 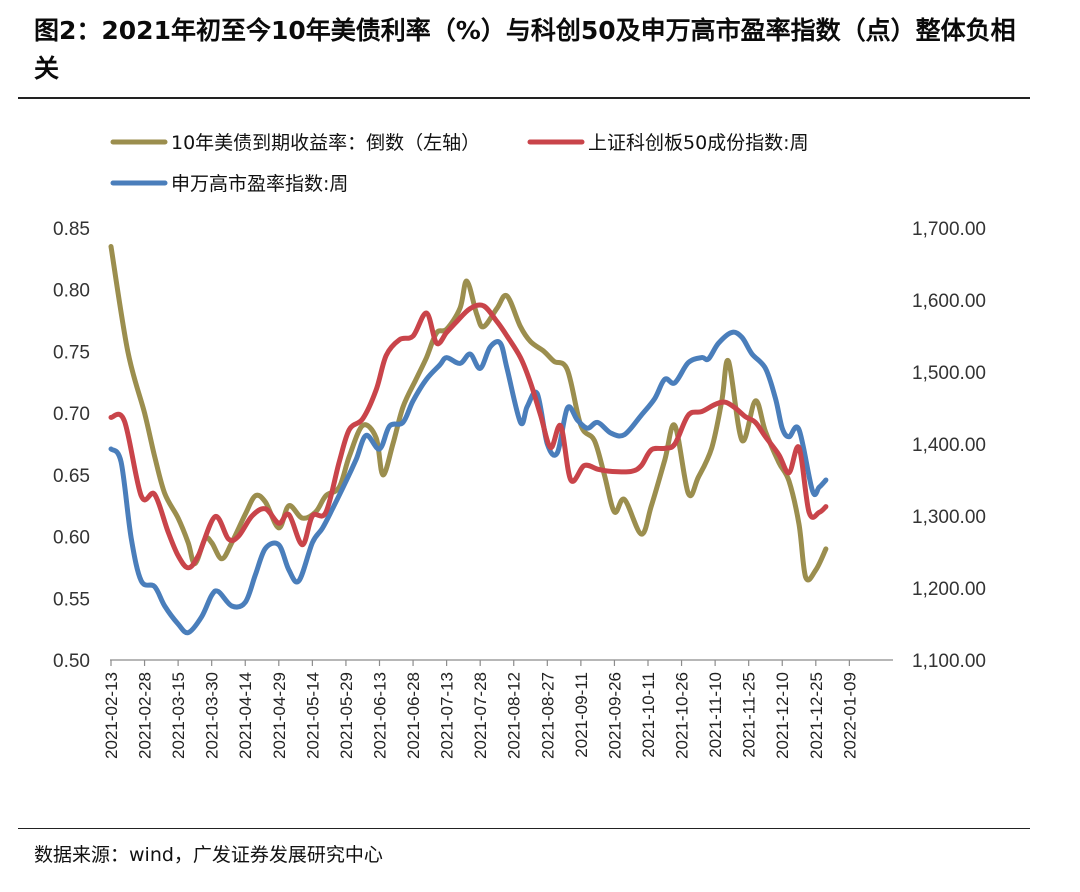 What do you see at coordinates (648, 715) in the screenshot?
I see `x-axis-tick-label: 2021-10-11` at bounding box center [648, 715].